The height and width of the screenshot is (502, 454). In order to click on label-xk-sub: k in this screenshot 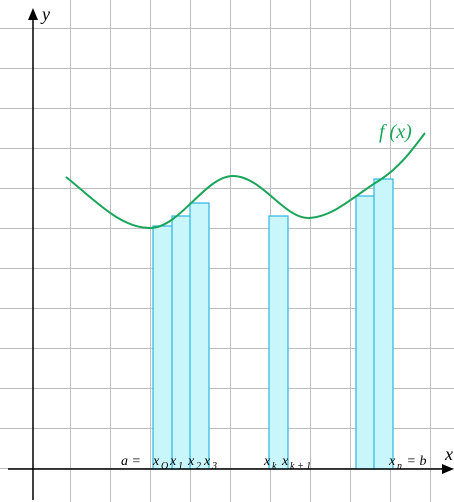, I will do `click(274, 466)`.